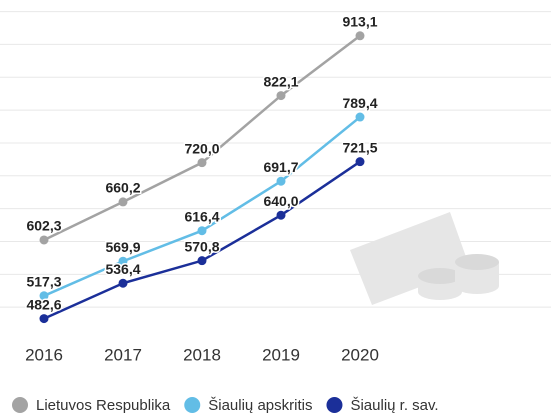 The height and width of the screenshot is (416, 551). What do you see at coordinates (44, 354) in the screenshot?
I see `x-tick-label: 2016` at bounding box center [44, 354].